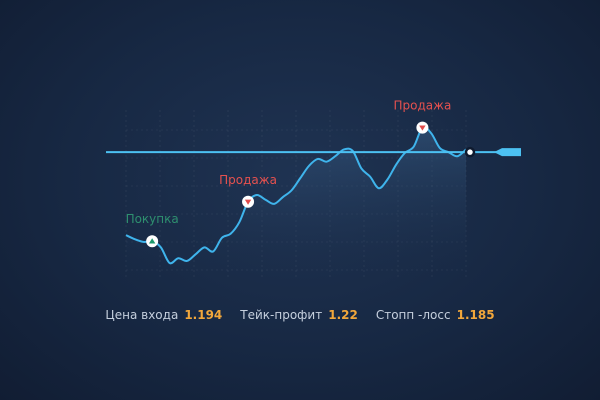 The width and height of the screenshot is (600, 400). What do you see at coordinates (313, 152) in the screenshot?
I see `level-line-group` at bounding box center [313, 152].